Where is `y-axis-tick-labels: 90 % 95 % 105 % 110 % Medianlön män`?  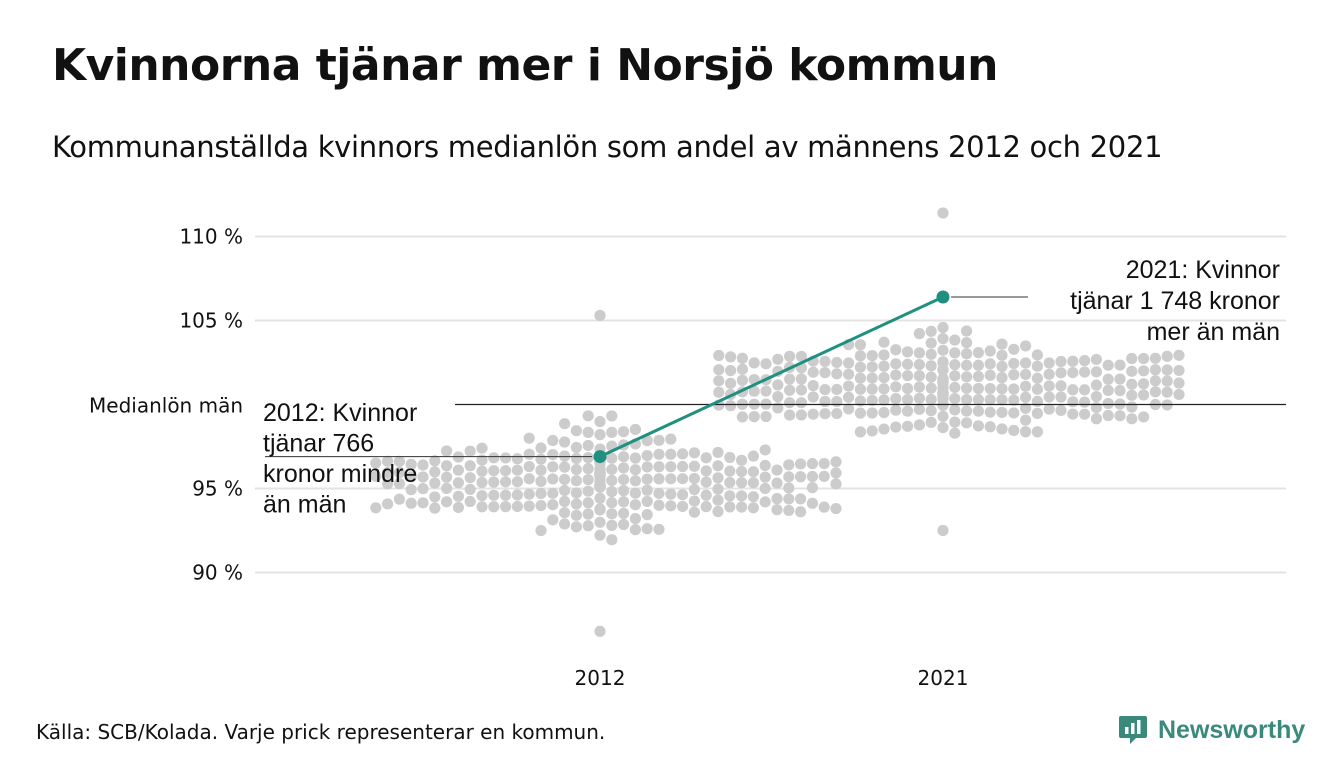 y-axis-tick-labels: 90 % 95 % 105 % 110 % Medianlön män is located at coordinates (166, 405).